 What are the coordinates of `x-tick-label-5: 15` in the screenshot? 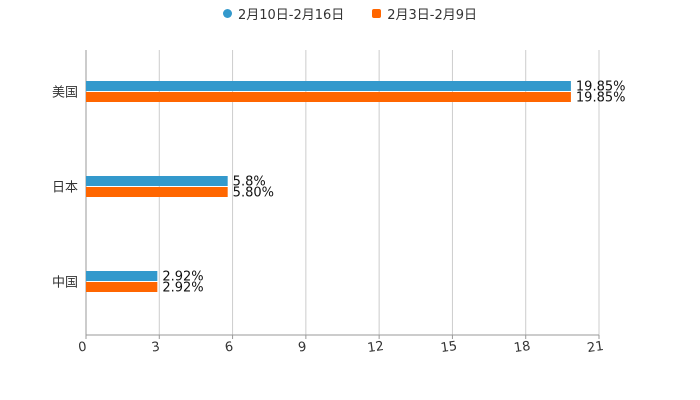 It's located at (449, 347).